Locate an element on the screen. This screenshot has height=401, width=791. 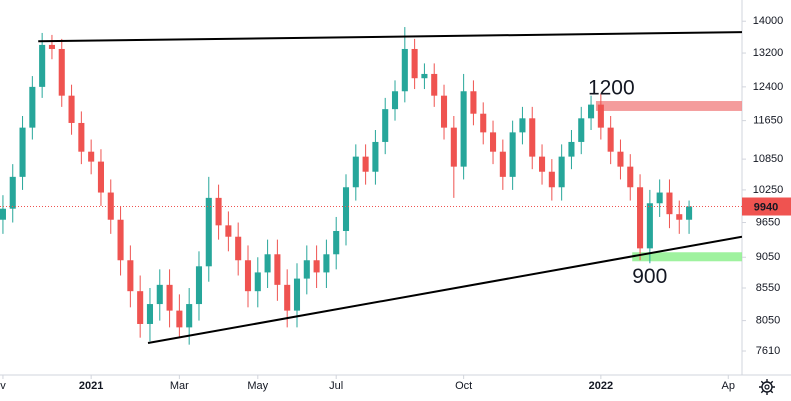
settings-icon is located at coordinates (767, 387).